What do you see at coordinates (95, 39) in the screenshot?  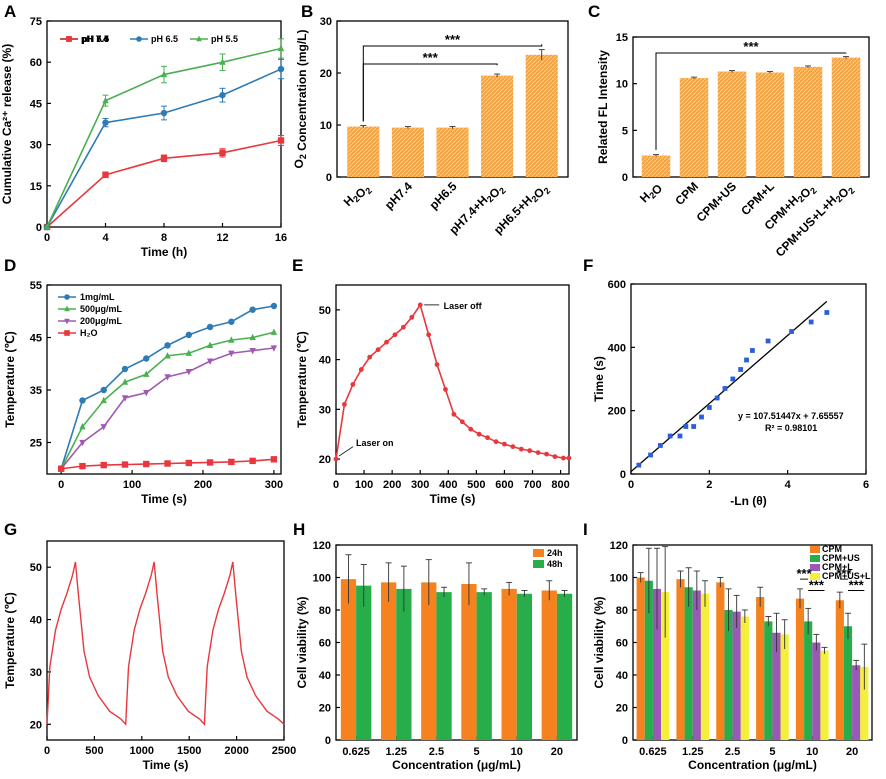 I see `legend-label: pH 7.4` at bounding box center [95, 39].